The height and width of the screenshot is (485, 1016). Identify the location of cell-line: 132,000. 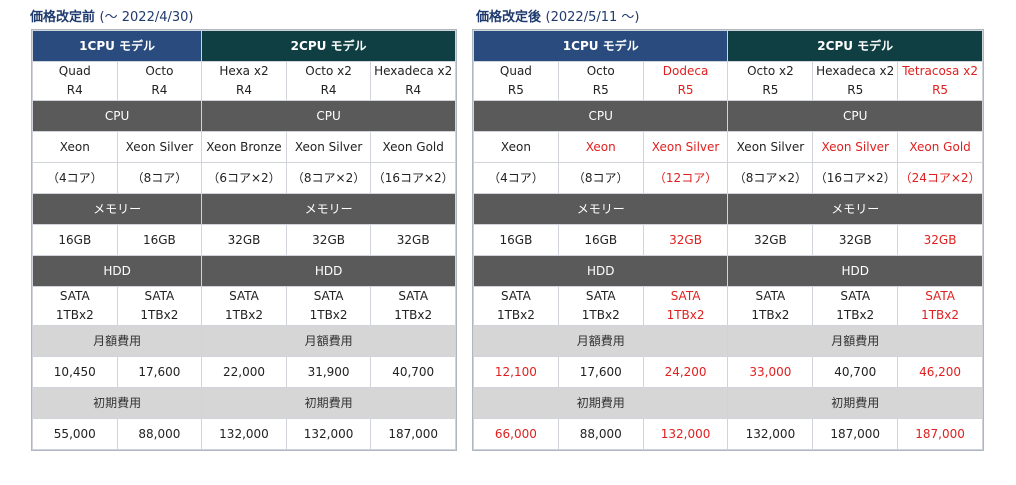
(328, 433).